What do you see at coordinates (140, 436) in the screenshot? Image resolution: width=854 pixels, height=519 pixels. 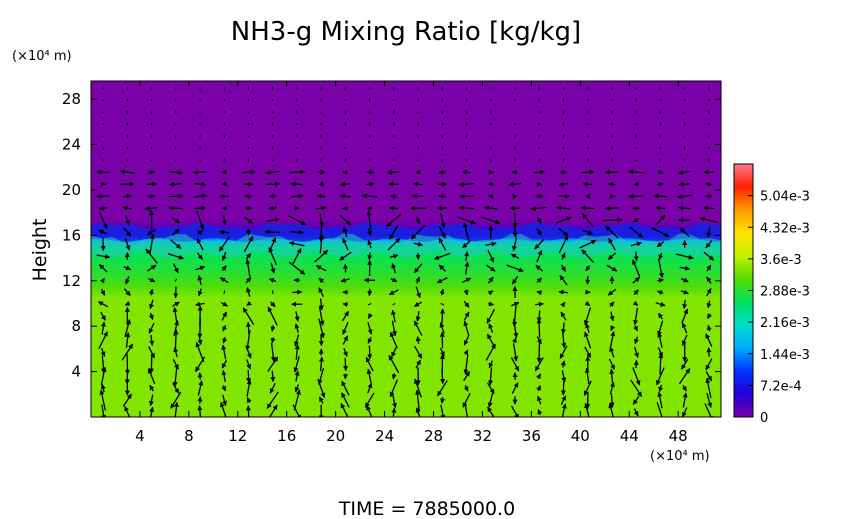 I see `x-tick-label: 4` at bounding box center [140, 436].